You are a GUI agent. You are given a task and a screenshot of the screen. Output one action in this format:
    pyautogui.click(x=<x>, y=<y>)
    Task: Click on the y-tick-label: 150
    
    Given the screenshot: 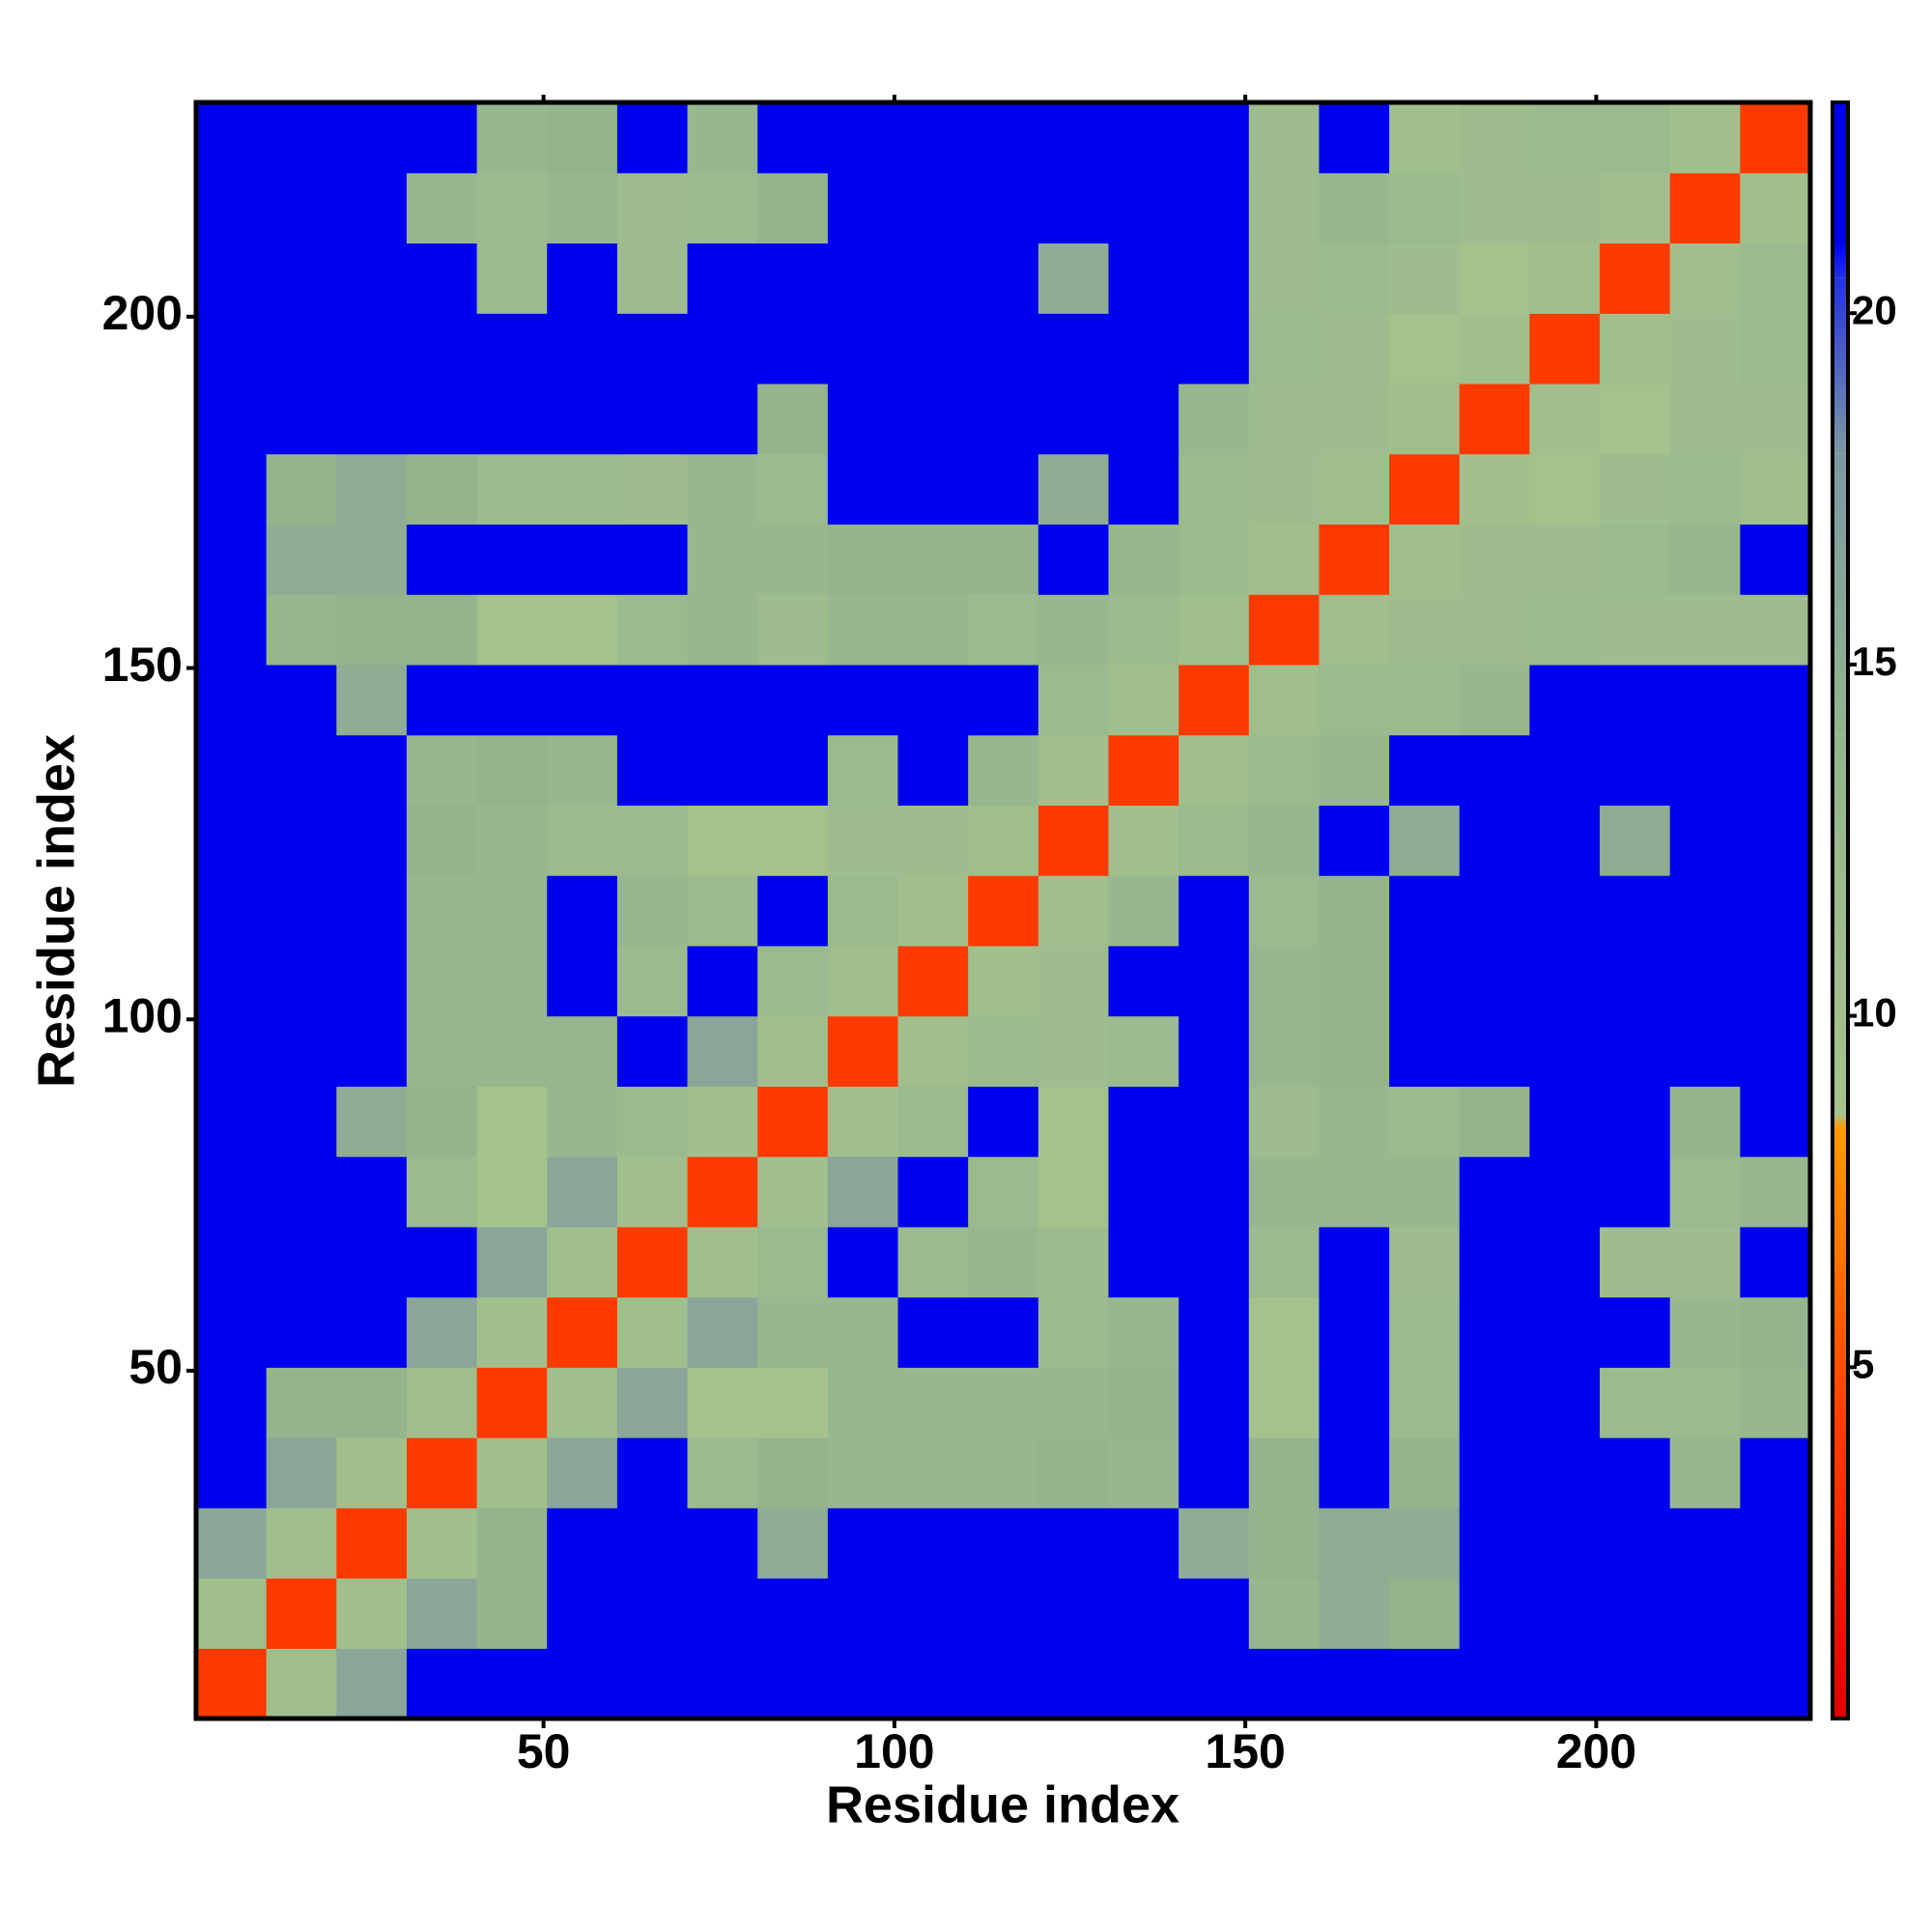 What is the action you would take?
    pyautogui.click(x=142, y=665)
    